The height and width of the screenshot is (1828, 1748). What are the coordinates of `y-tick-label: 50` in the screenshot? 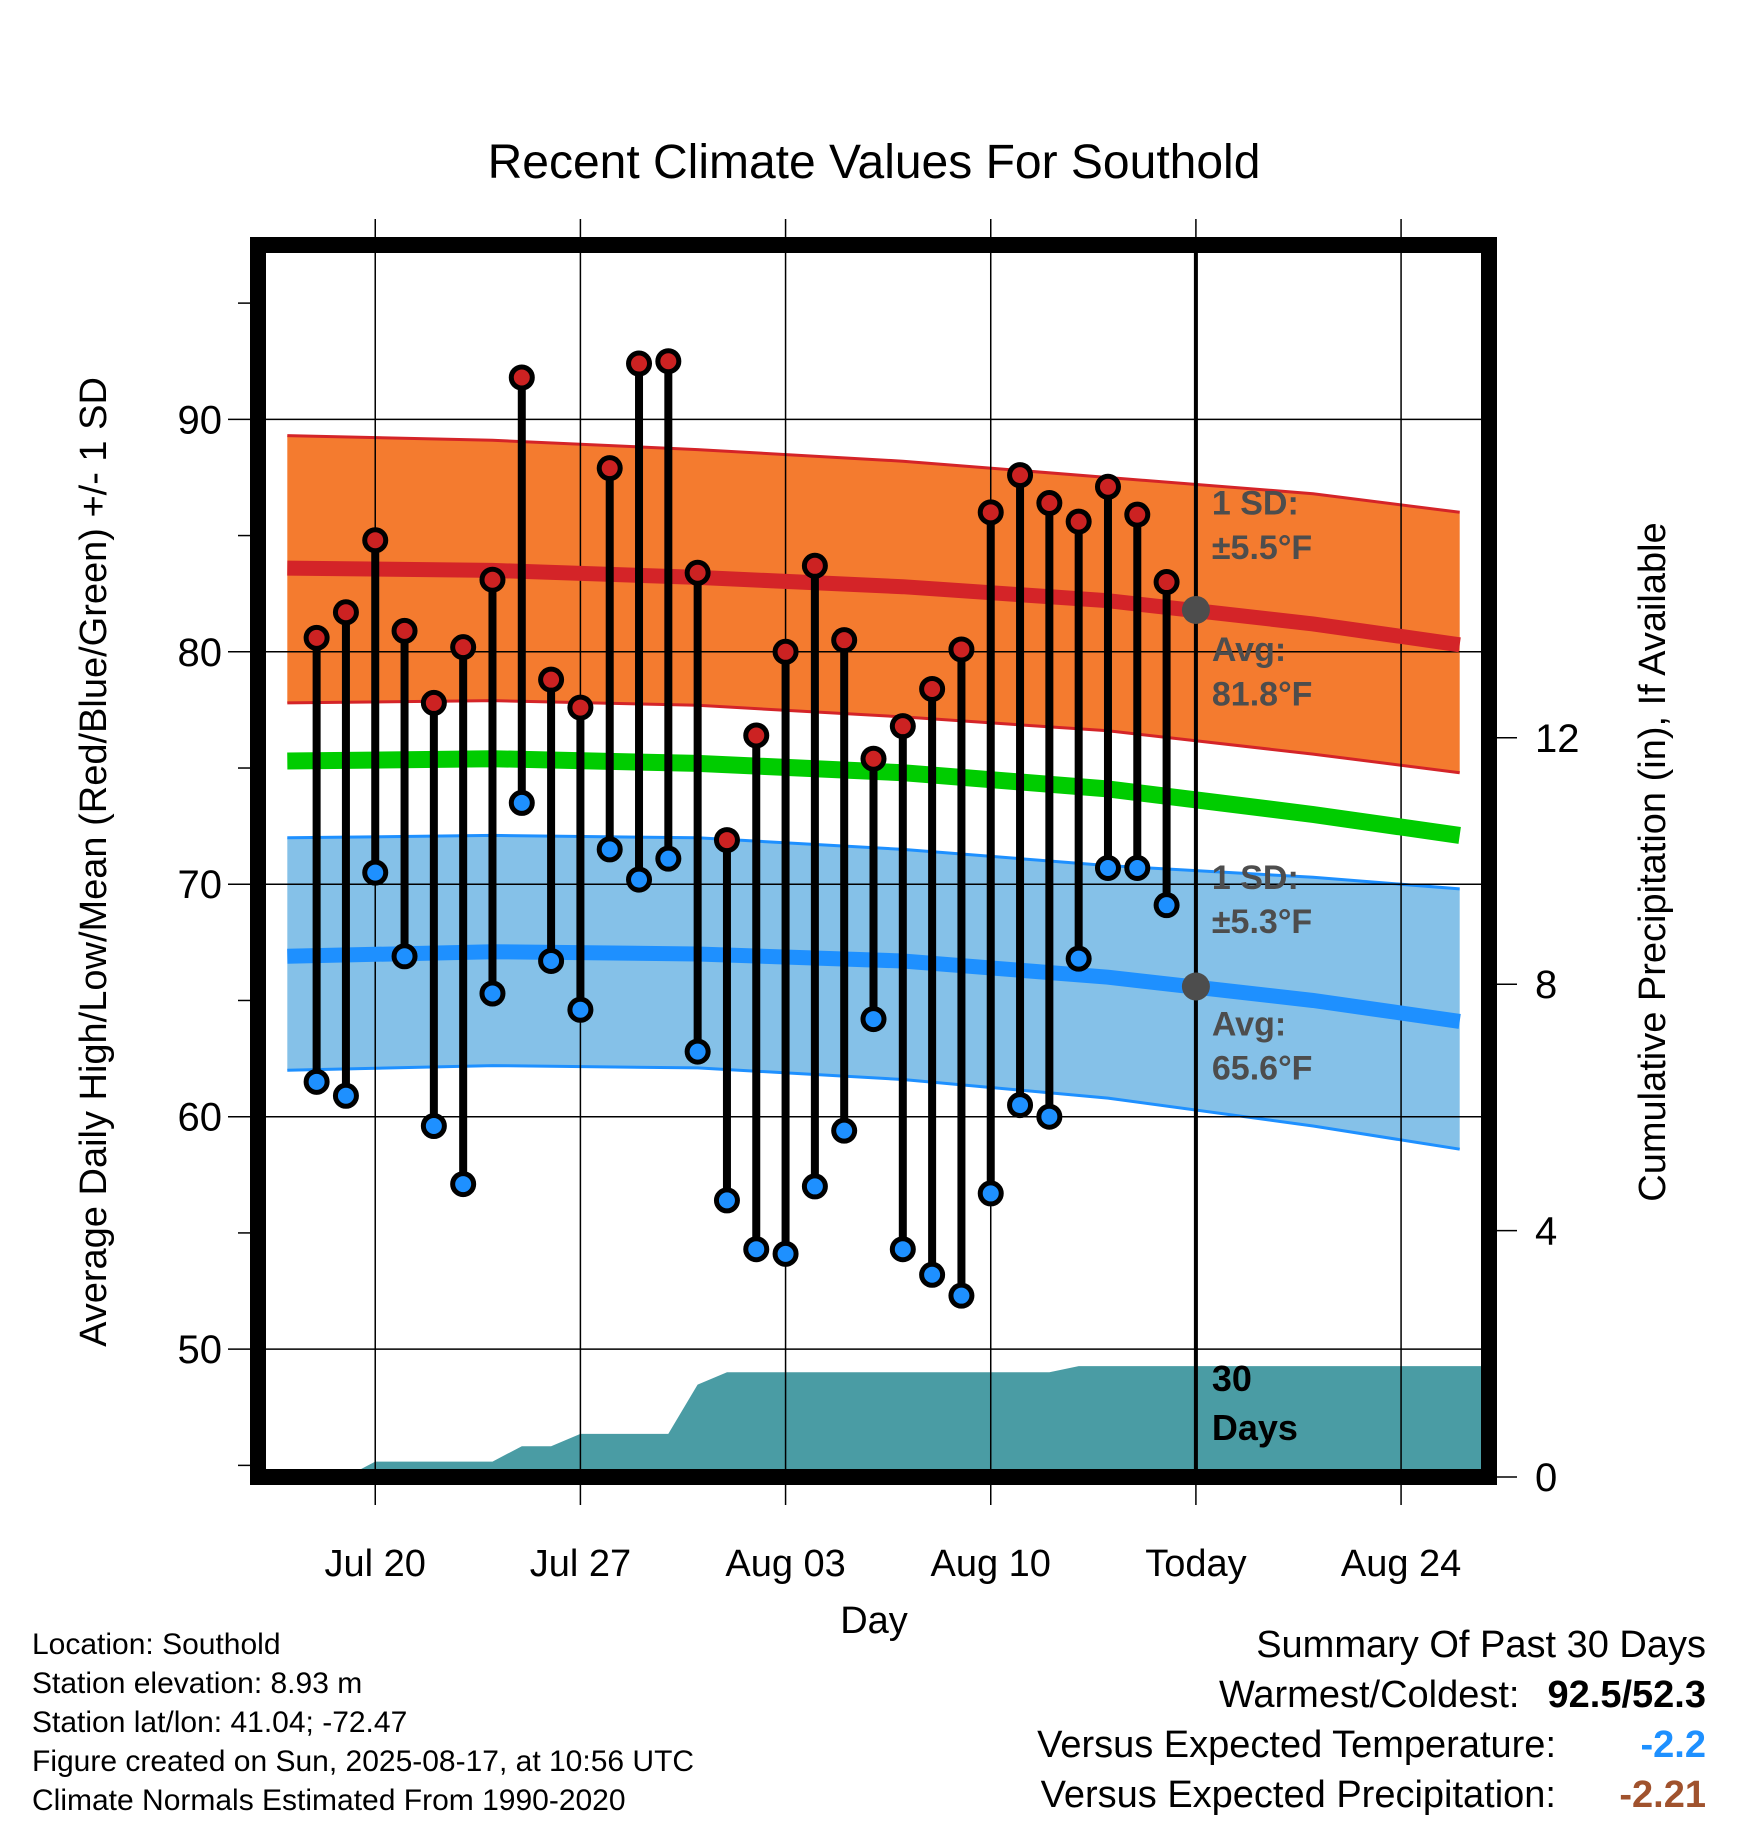 It's located at (200, 1350).